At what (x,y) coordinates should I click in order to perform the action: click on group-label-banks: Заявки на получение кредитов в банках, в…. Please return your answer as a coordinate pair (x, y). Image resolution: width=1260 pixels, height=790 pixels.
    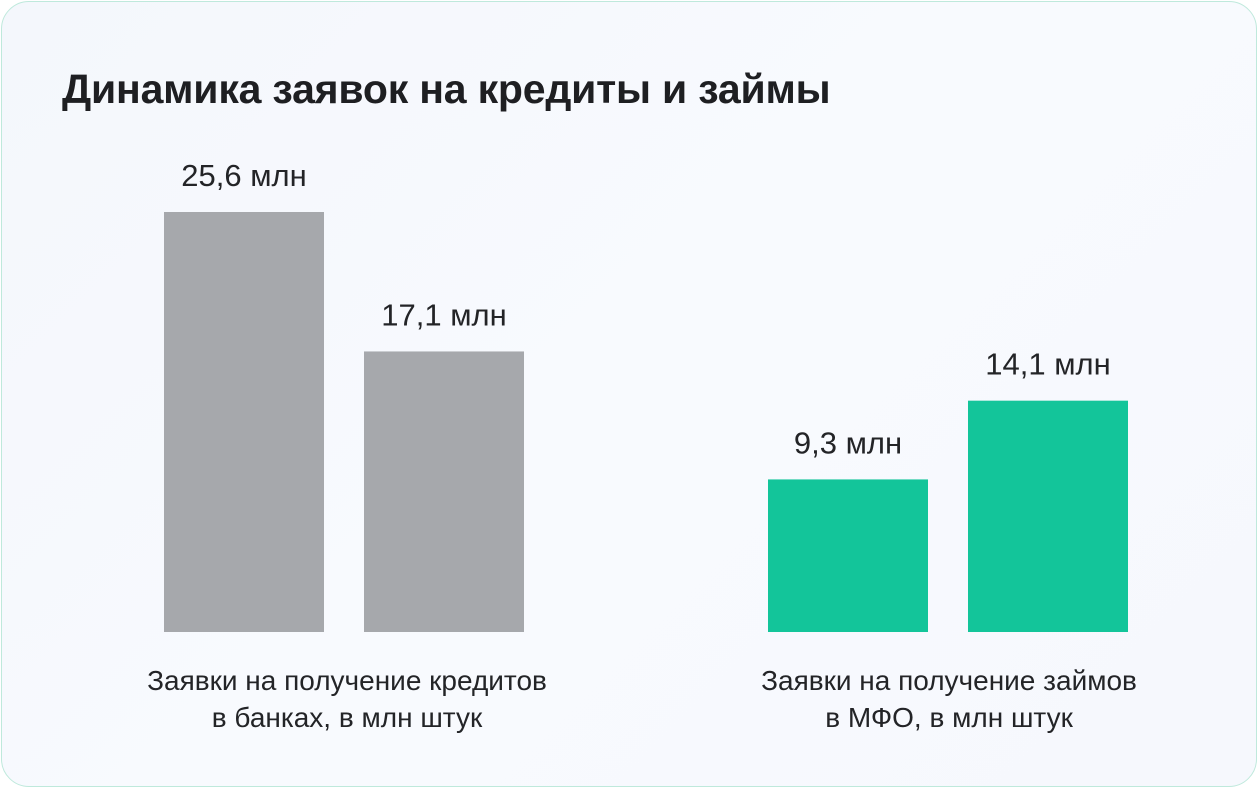
    Looking at the image, I should click on (347, 699).